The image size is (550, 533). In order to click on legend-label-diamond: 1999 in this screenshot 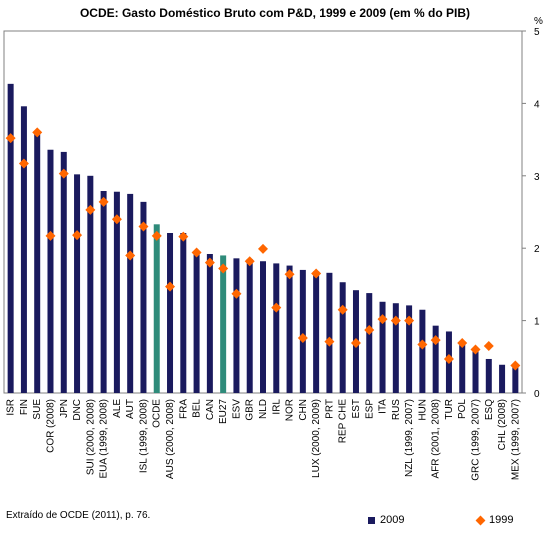, I will do `click(501, 520)`.